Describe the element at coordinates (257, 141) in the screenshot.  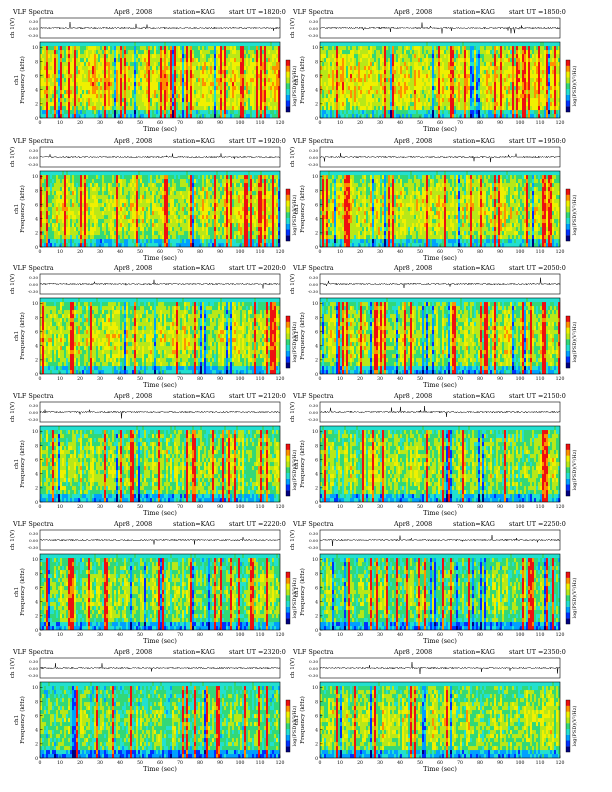
I see `panel-start-ut: start UT =1920:0` at that location.